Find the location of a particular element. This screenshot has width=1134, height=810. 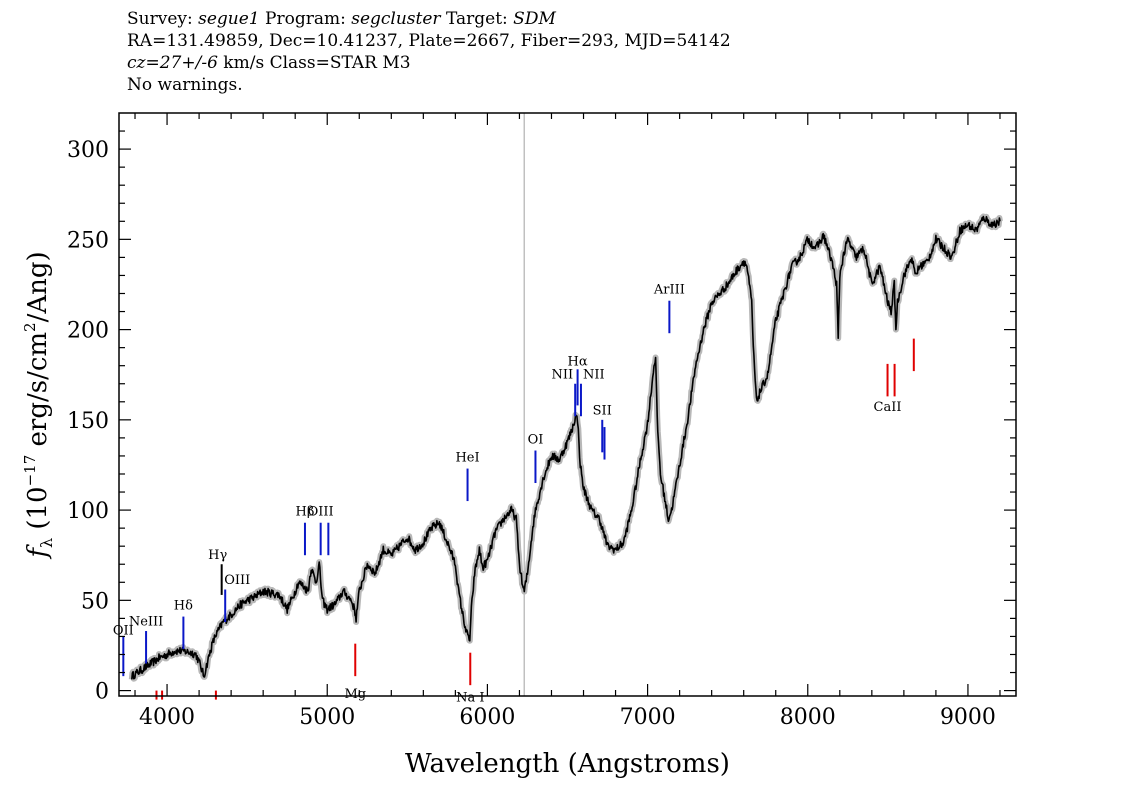

x-tick-label: 9000 is located at coordinates (968, 717).